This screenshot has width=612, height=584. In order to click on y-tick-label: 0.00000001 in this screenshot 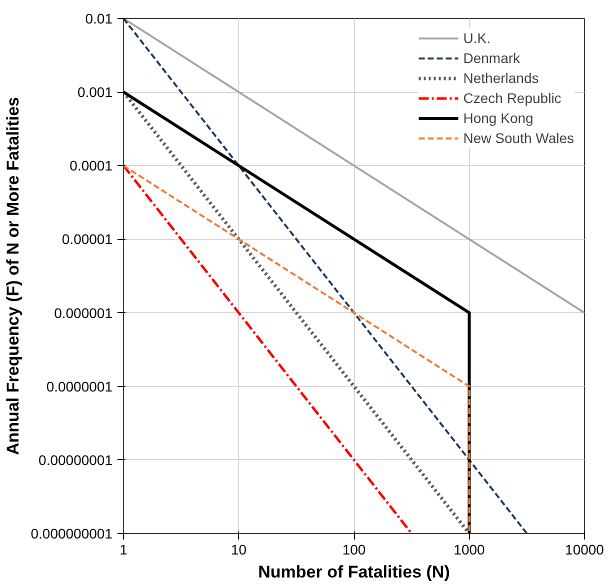, I will do `click(75, 460)`.